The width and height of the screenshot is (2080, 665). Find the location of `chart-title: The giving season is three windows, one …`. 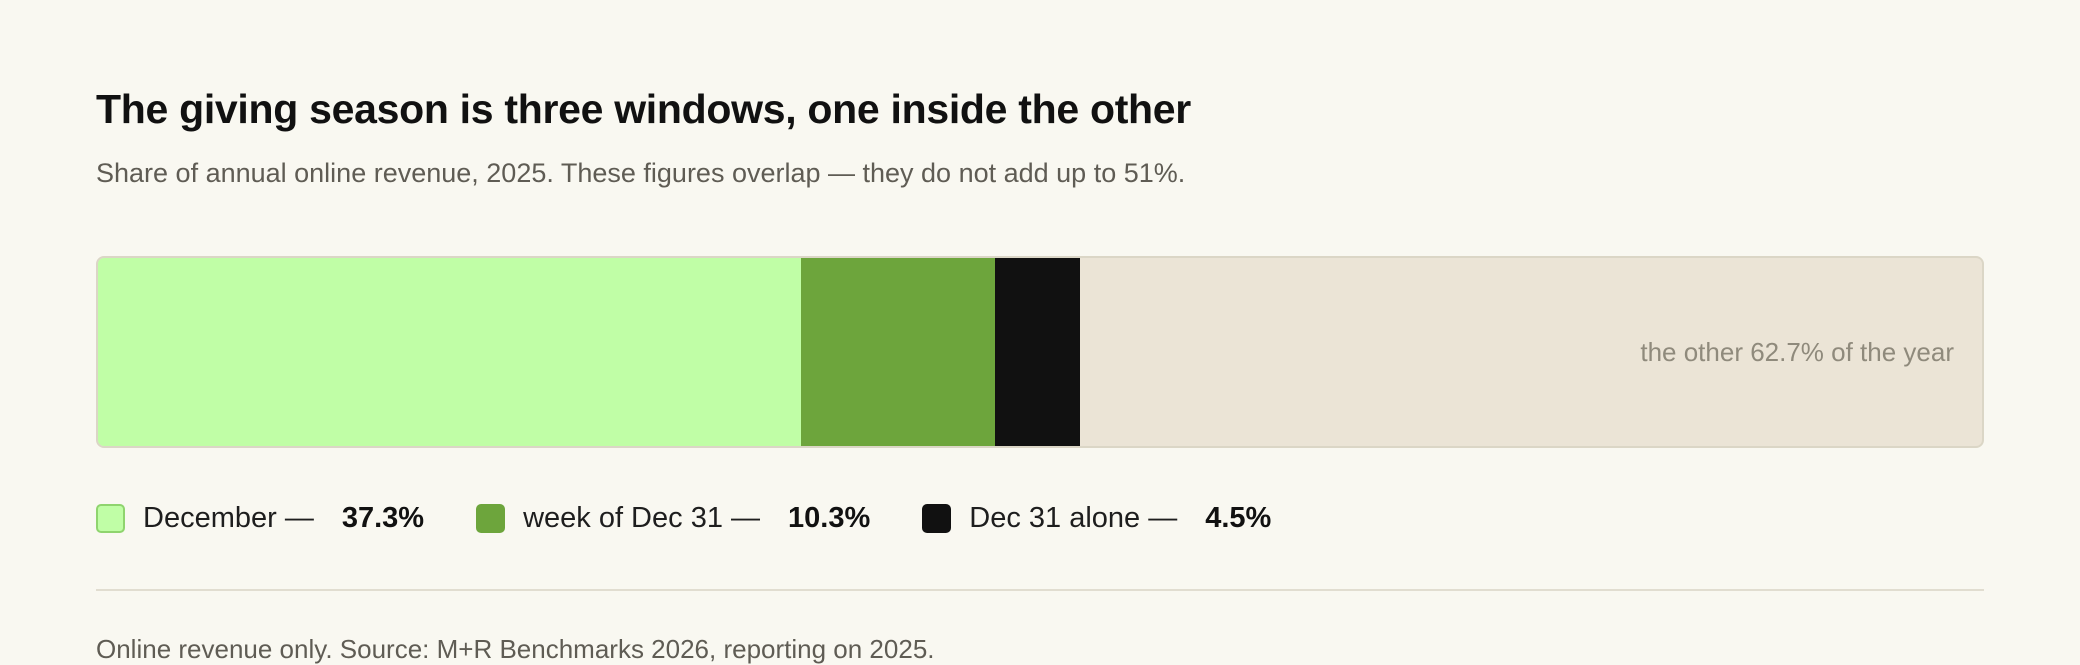

chart-title: The giving season is three windows, one … is located at coordinates (643, 109).